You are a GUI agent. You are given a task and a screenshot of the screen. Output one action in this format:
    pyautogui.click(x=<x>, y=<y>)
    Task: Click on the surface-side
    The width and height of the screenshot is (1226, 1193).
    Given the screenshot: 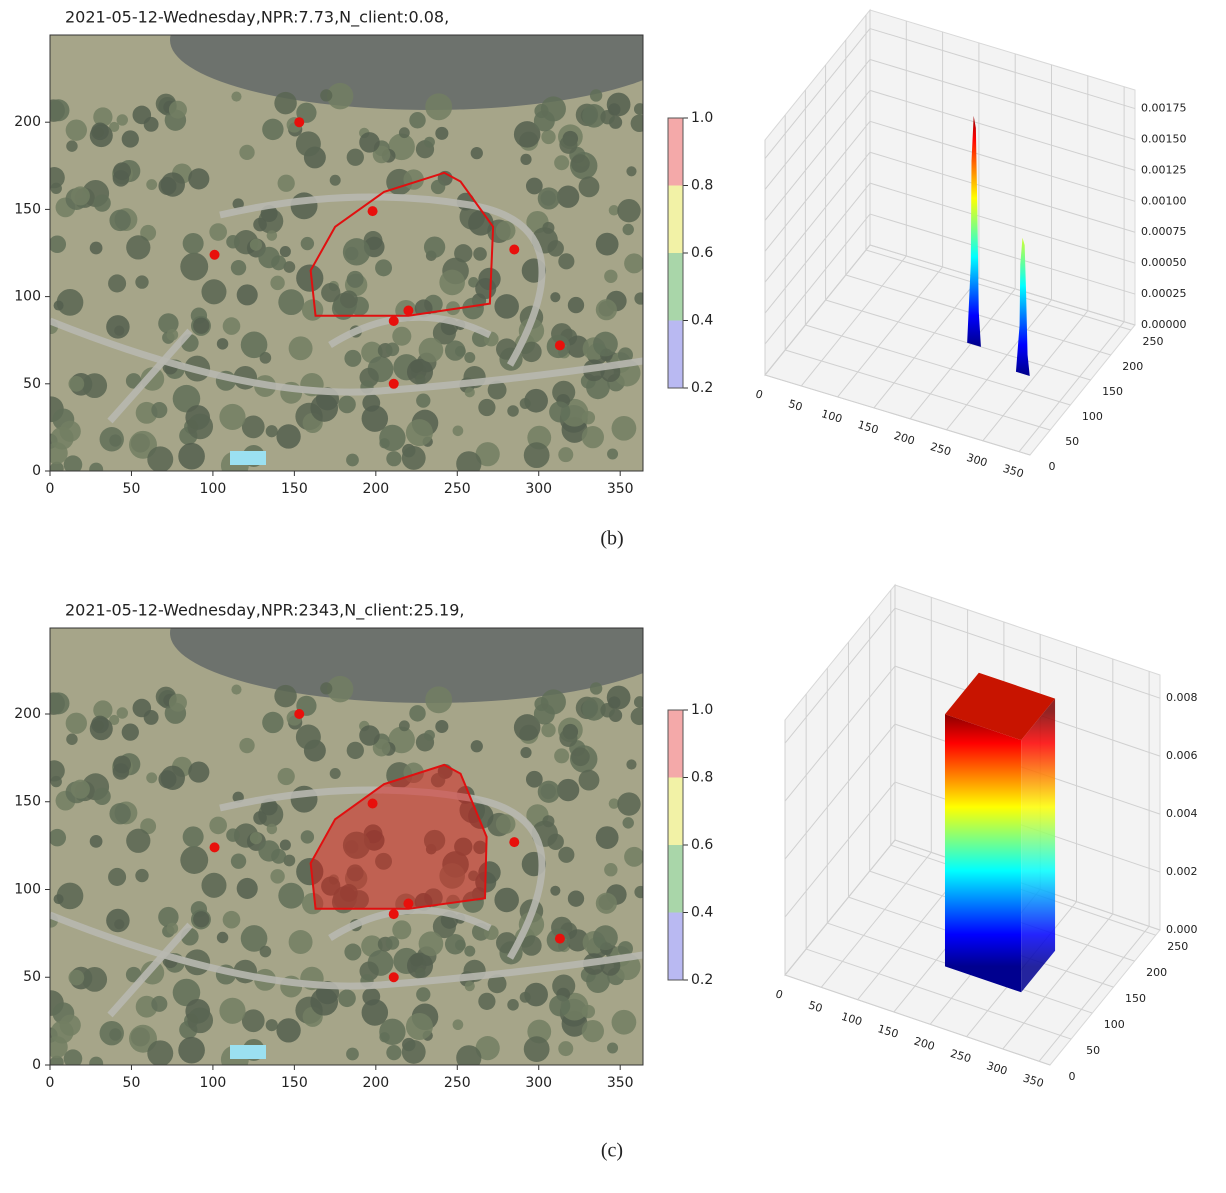 What is the action you would take?
    pyautogui.click(x=1038, y=845)
    